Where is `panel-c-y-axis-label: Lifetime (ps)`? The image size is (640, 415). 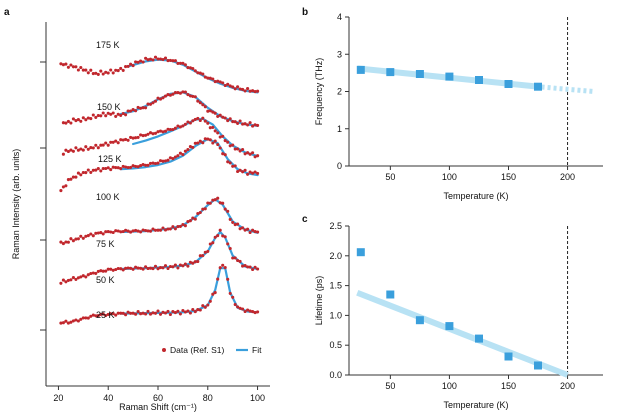 panel-c-y-axis-label: Lifetime (ps) is located at coordinates (319, 301).